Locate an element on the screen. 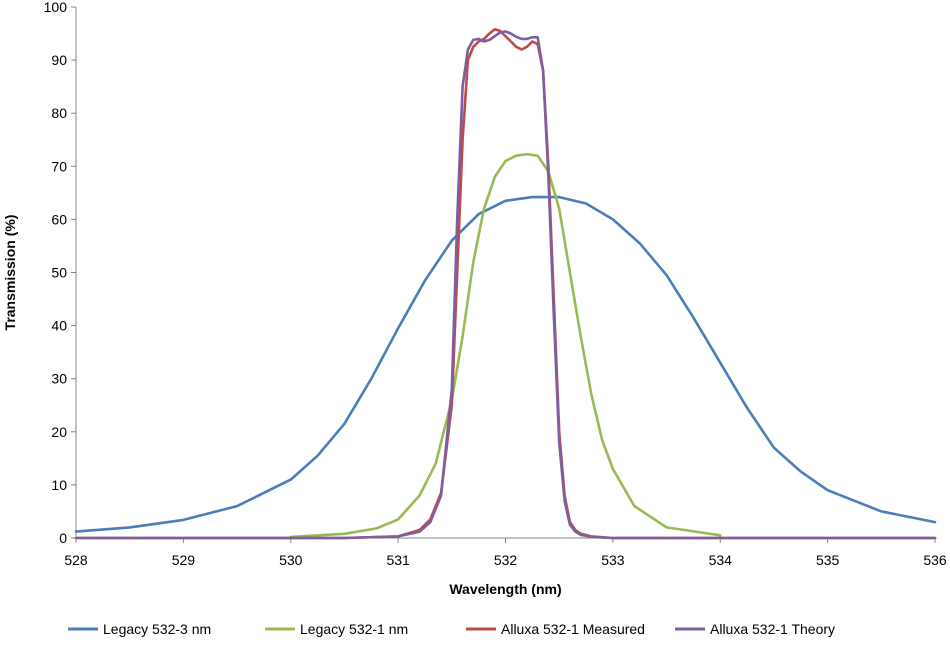 The image size is (950, 645). y-tick-label: 90 is located at coordinates (59, 60).